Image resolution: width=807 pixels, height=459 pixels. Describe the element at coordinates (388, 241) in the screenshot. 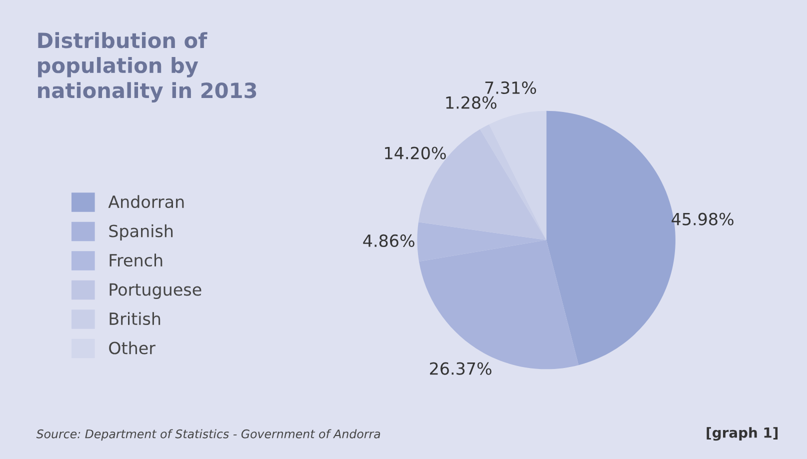

I see `data-label: 4.86%` at that location.